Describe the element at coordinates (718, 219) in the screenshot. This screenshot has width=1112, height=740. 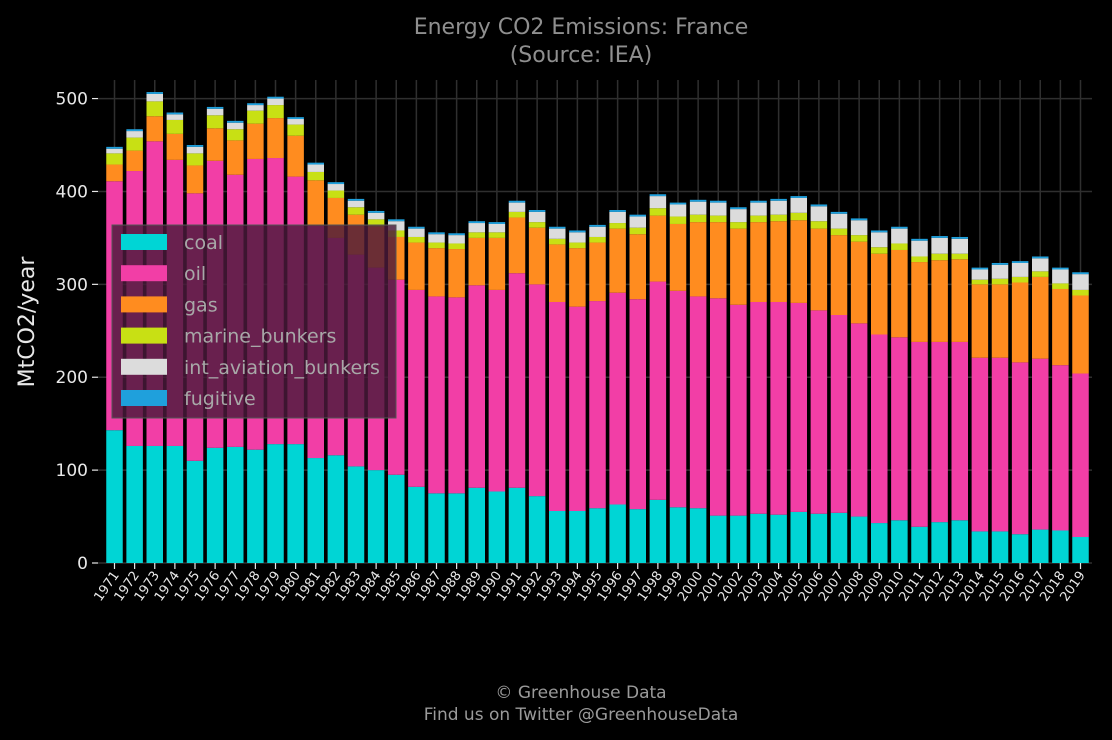
I see `bar-marine_bunkers-2001` at that location.